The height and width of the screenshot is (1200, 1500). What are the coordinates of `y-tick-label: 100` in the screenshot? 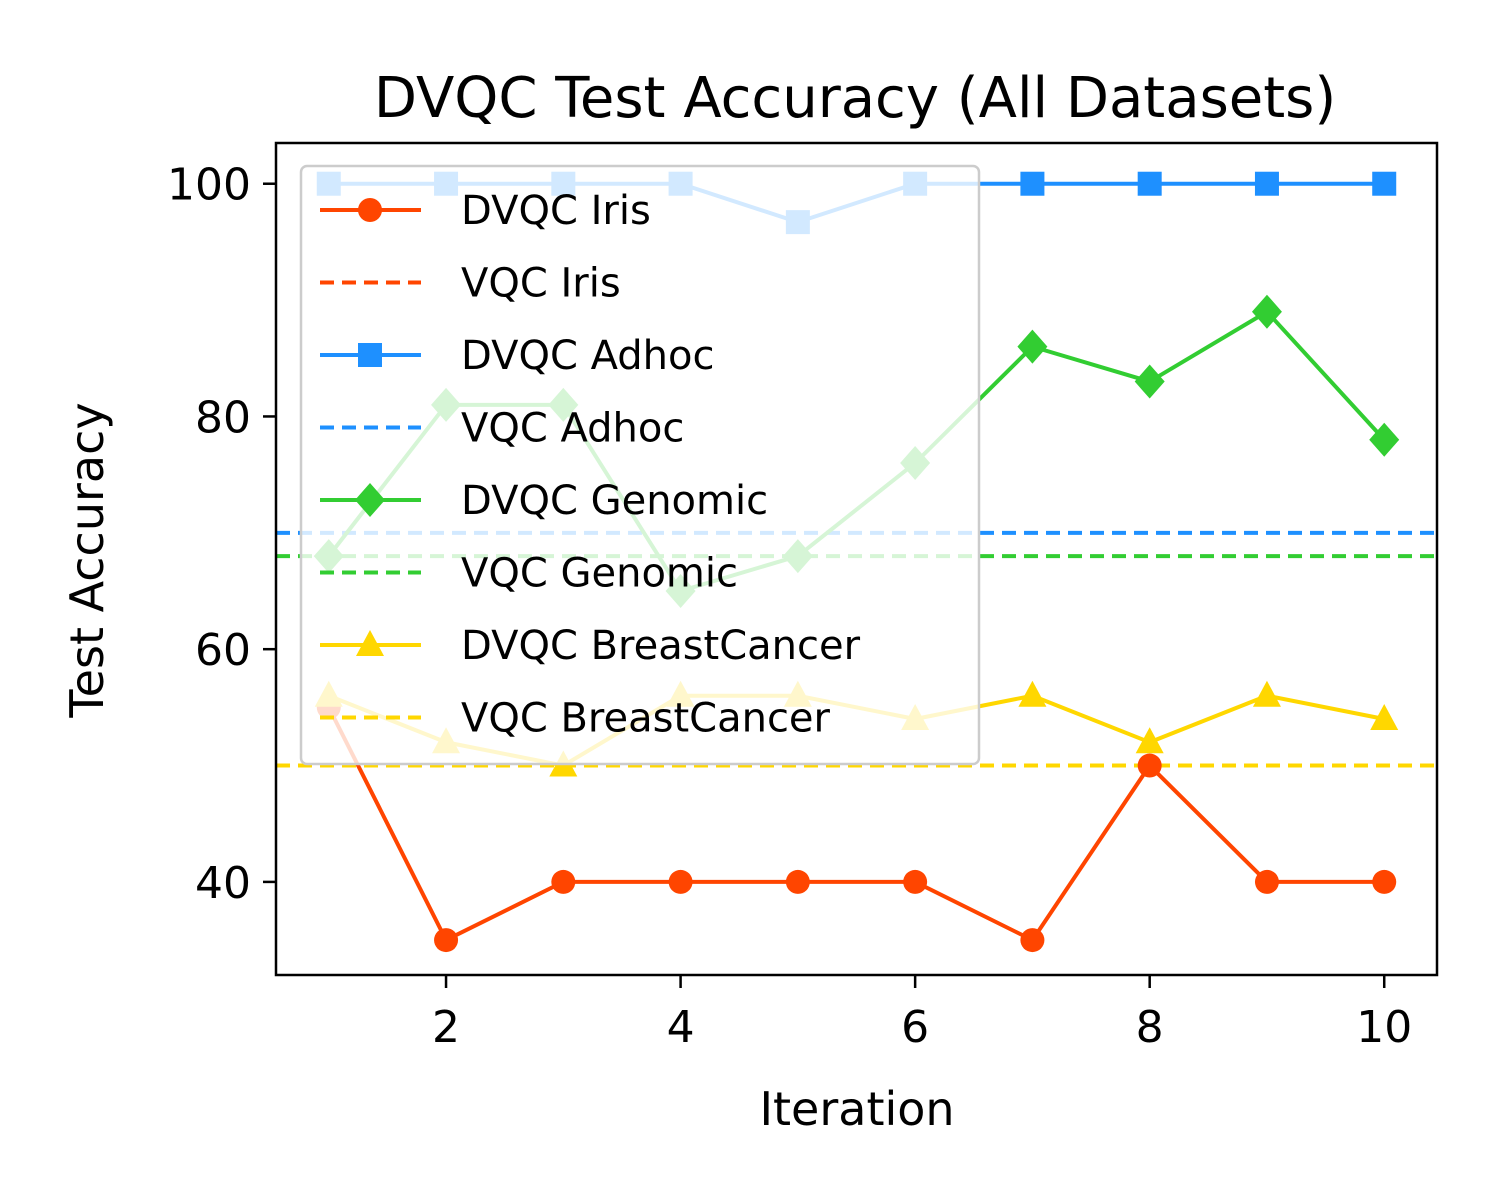 It's located at (209, 185).